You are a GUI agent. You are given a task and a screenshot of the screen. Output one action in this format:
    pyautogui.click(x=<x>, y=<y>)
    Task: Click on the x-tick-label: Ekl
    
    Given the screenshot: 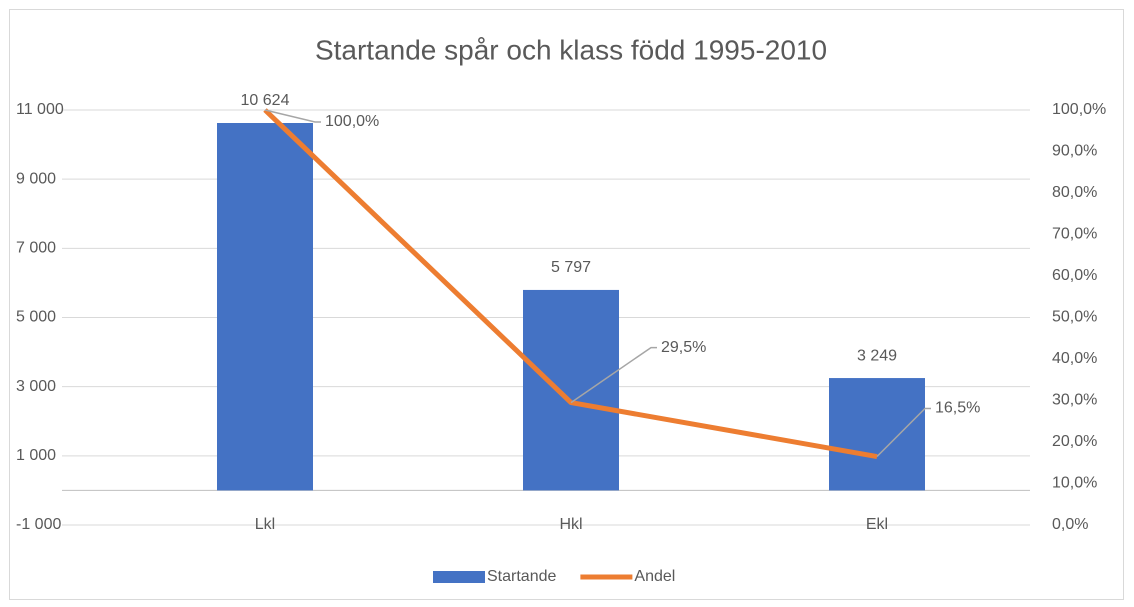 What is the action you would take?
    pyautogui.click(x=877, y=524)
    